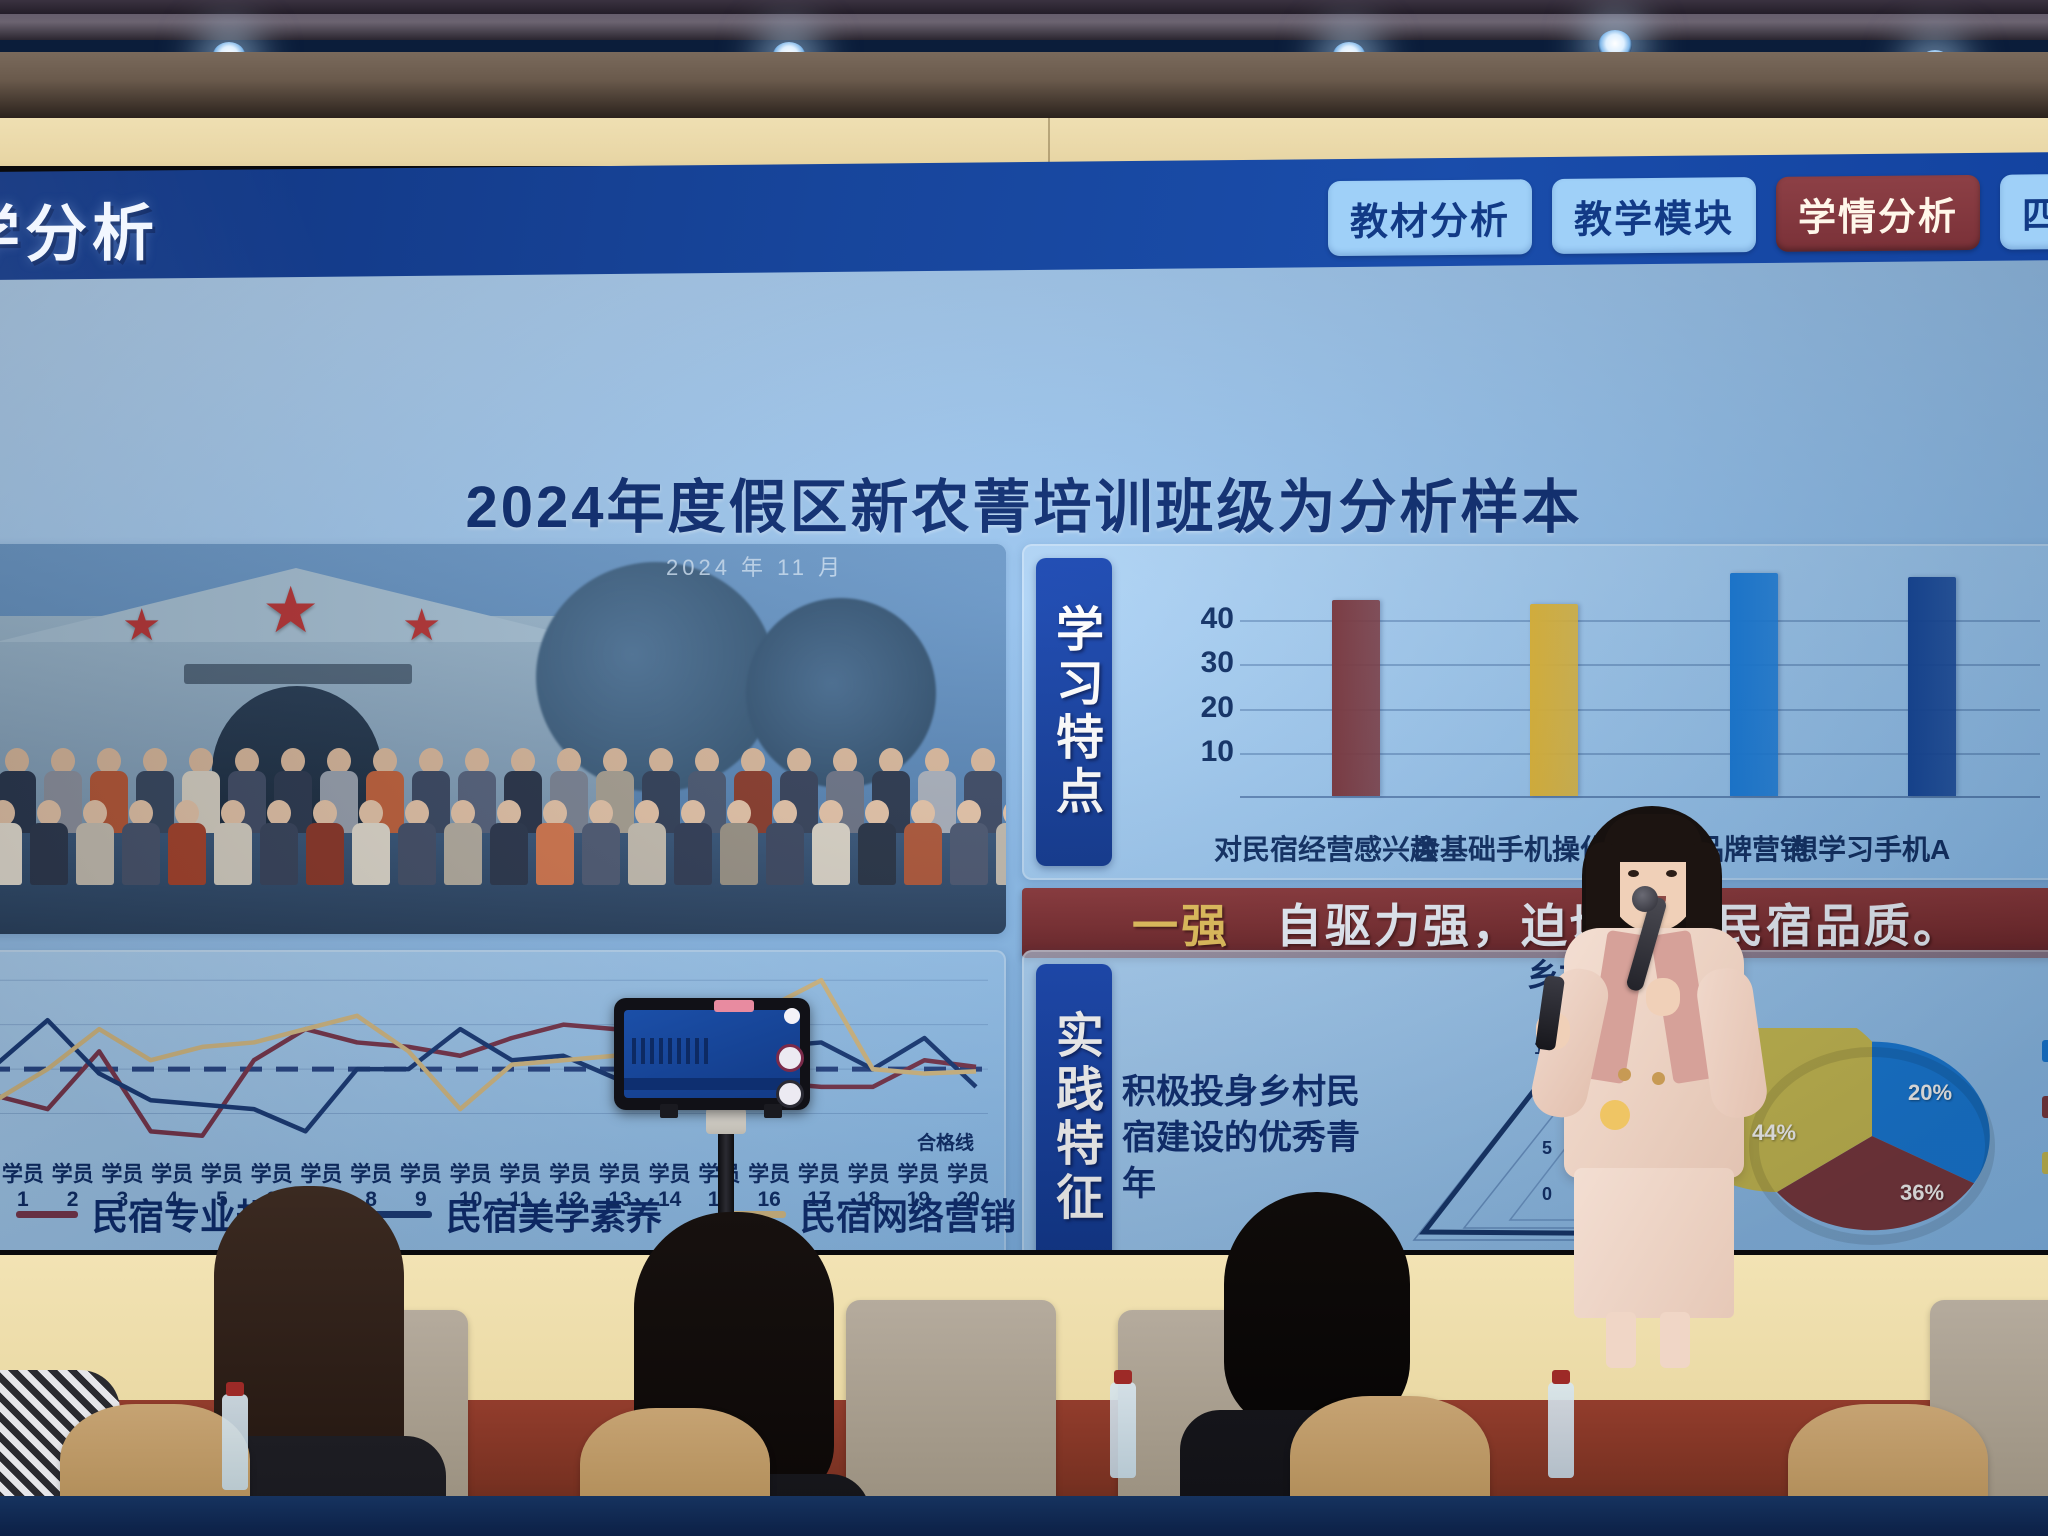  What do you see at coordinates (516, 1214) in the screenshot?
I see `line-chart-legend: 民宿专业规范 民宿美学素养 民宿网络营销` at bounding box center [516, 1214].